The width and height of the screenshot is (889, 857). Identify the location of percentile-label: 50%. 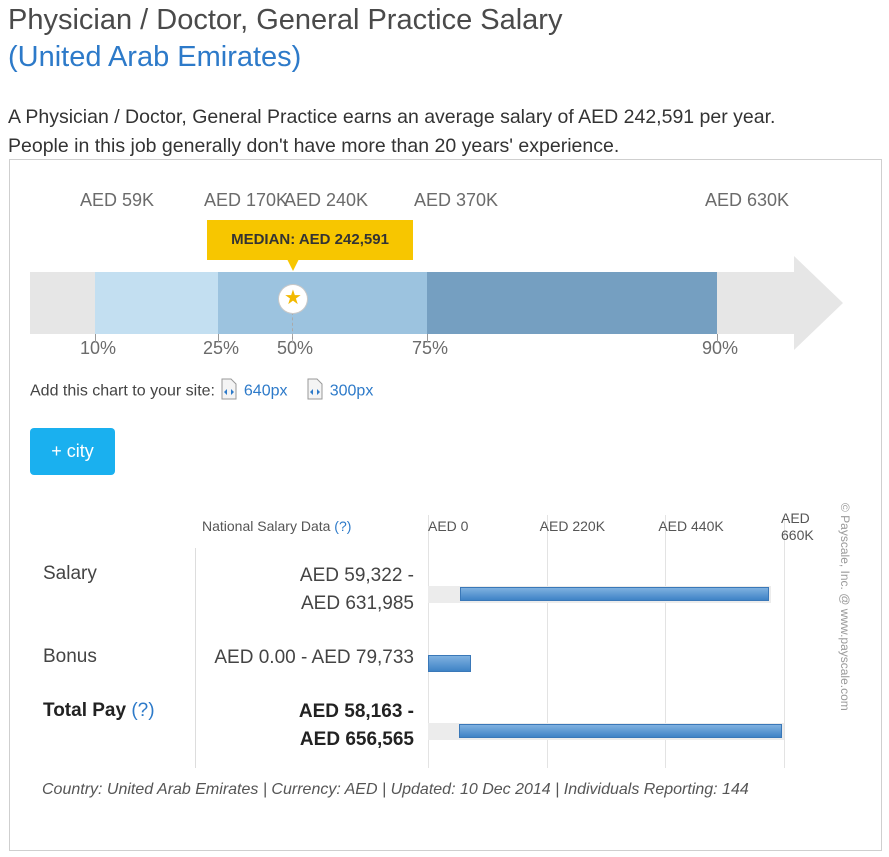
(295, 348).